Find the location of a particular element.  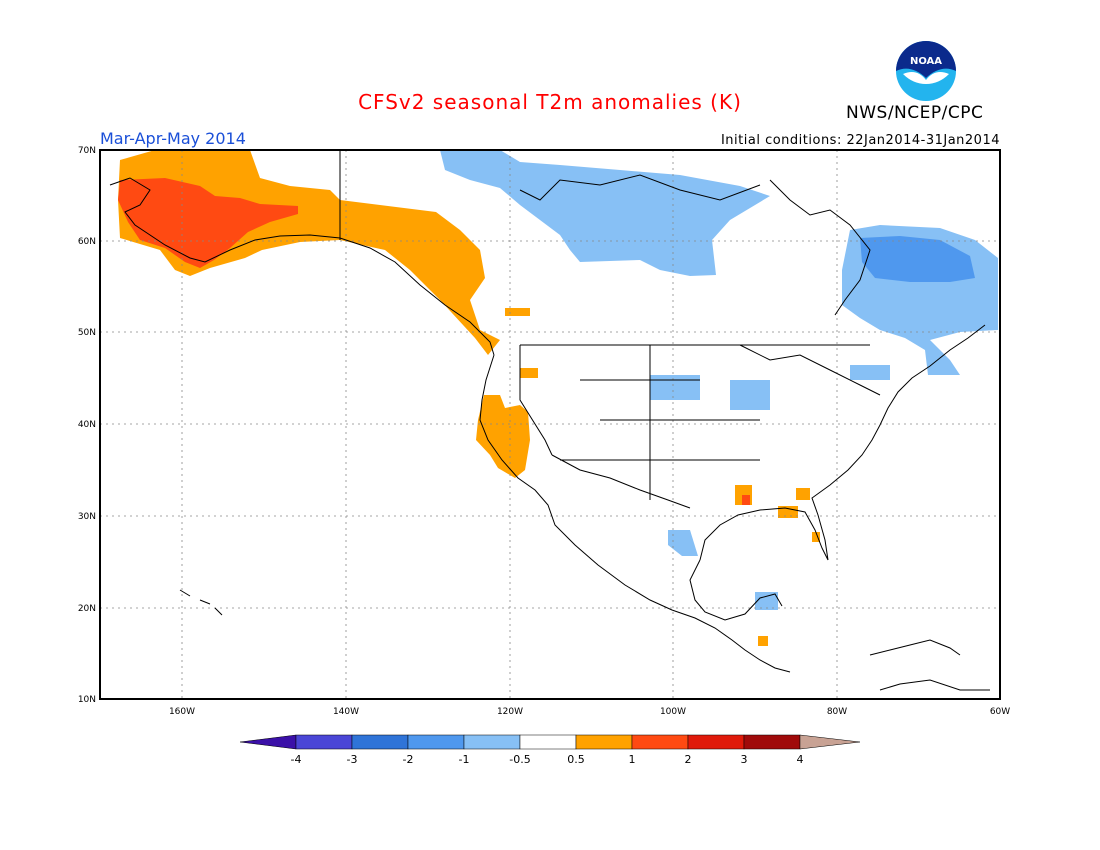

warm-region-florida is located at coordinates (788, 512).